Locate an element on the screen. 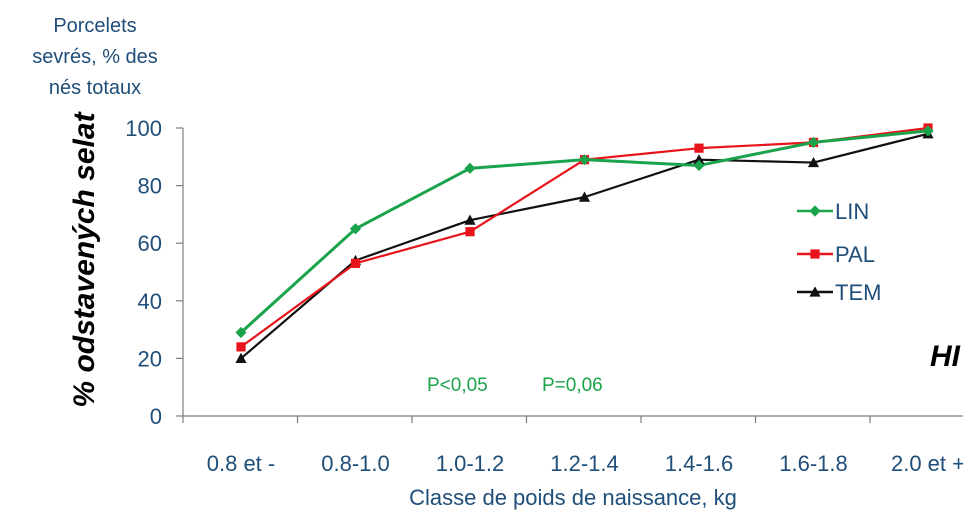  x-tick-label: 1.2-1.4 is located at coordinates (584, 463).